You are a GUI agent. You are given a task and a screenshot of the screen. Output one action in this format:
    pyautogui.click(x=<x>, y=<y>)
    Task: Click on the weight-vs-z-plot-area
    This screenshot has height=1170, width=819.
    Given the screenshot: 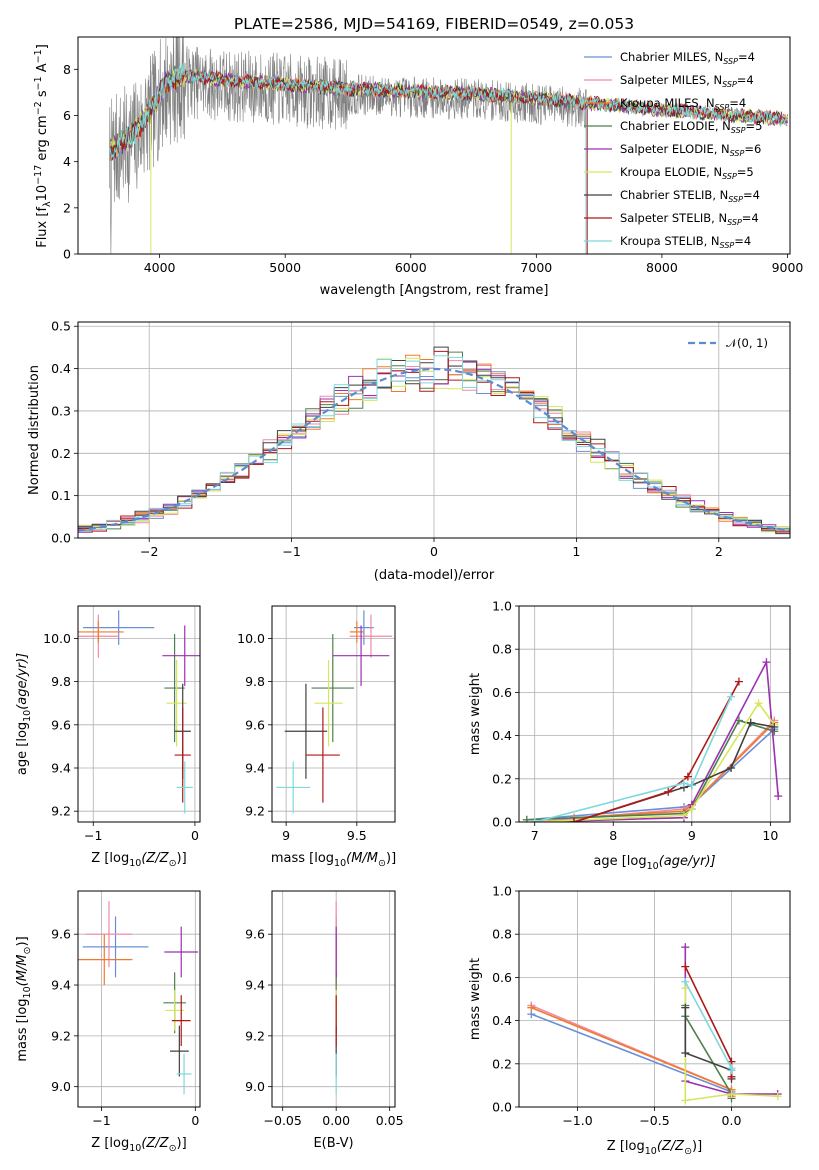 What is the action you would take?
    pyautogui.click(x=654, y=1024)
    